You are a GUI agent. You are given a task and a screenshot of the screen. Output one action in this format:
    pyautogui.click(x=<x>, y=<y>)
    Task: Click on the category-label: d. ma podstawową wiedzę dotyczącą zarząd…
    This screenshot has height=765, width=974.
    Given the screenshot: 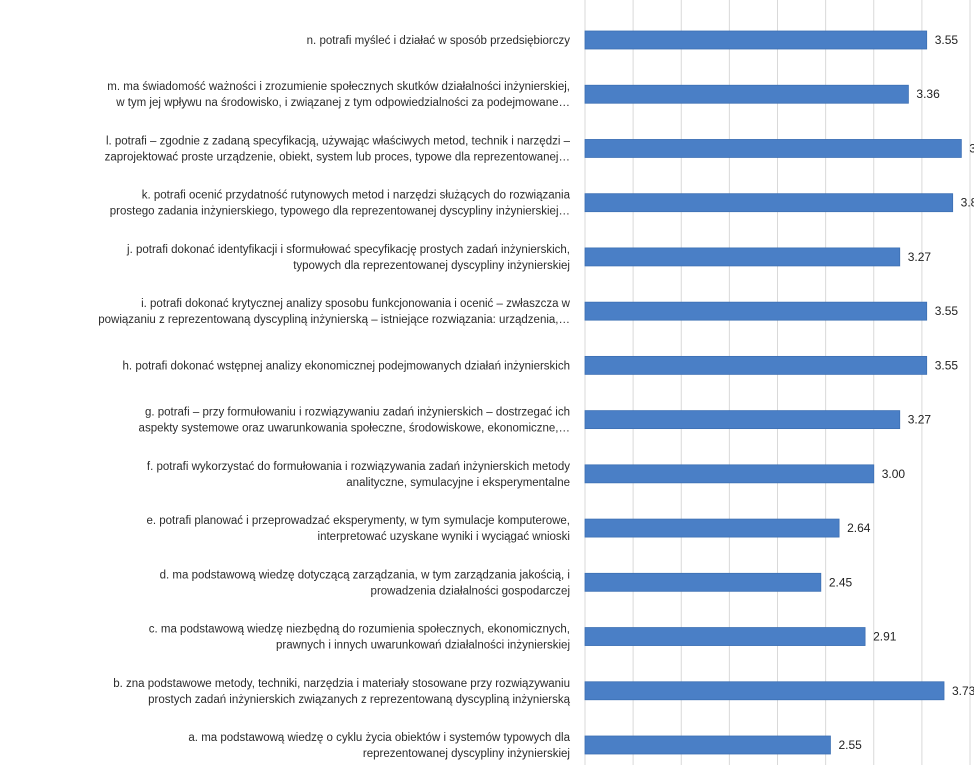 What is the action you would take?
    pyautogui.click(x=365, y=583)
    